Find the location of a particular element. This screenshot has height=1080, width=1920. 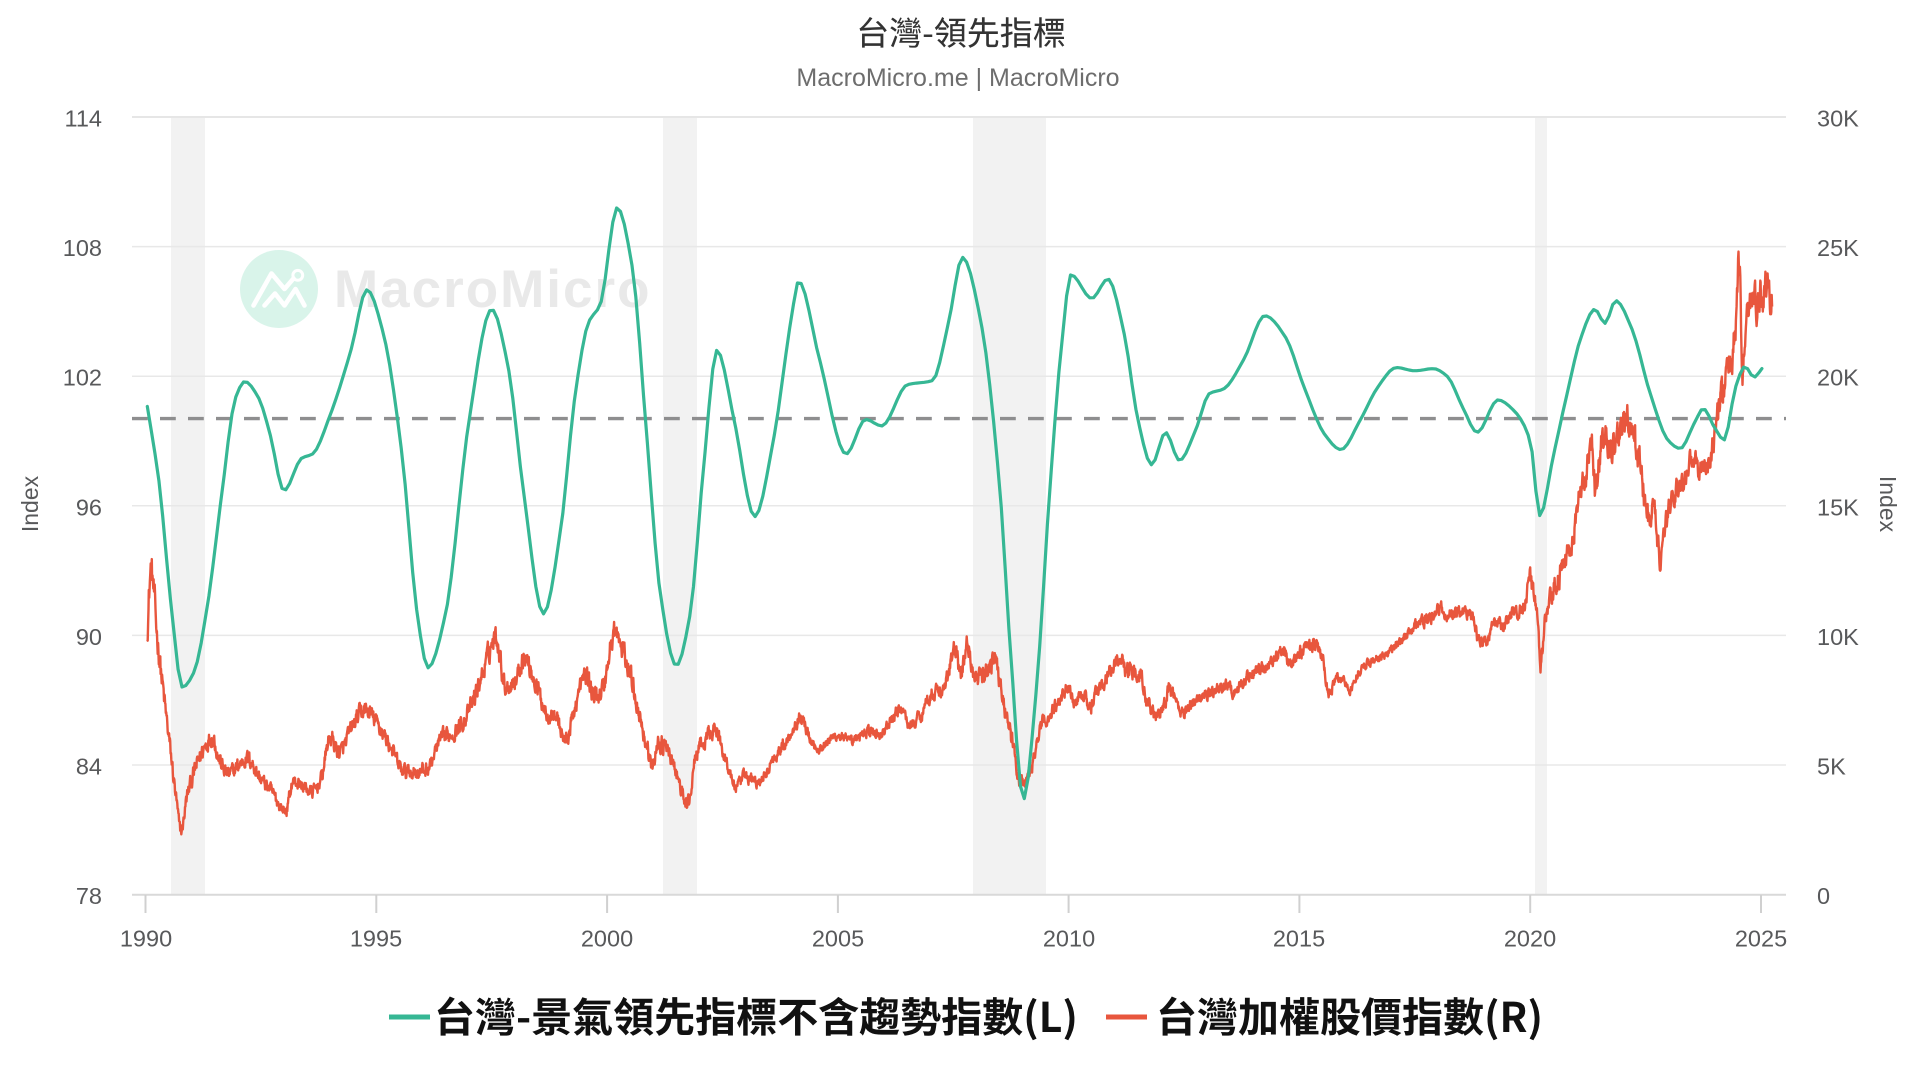

svg-text: 0 is located at coordinates (1823, 896).